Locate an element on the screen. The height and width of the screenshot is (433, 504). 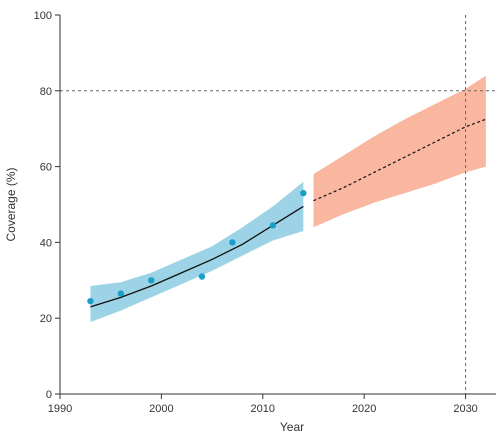
x-tick-label: 2030 is located at coordinates (465, 409).